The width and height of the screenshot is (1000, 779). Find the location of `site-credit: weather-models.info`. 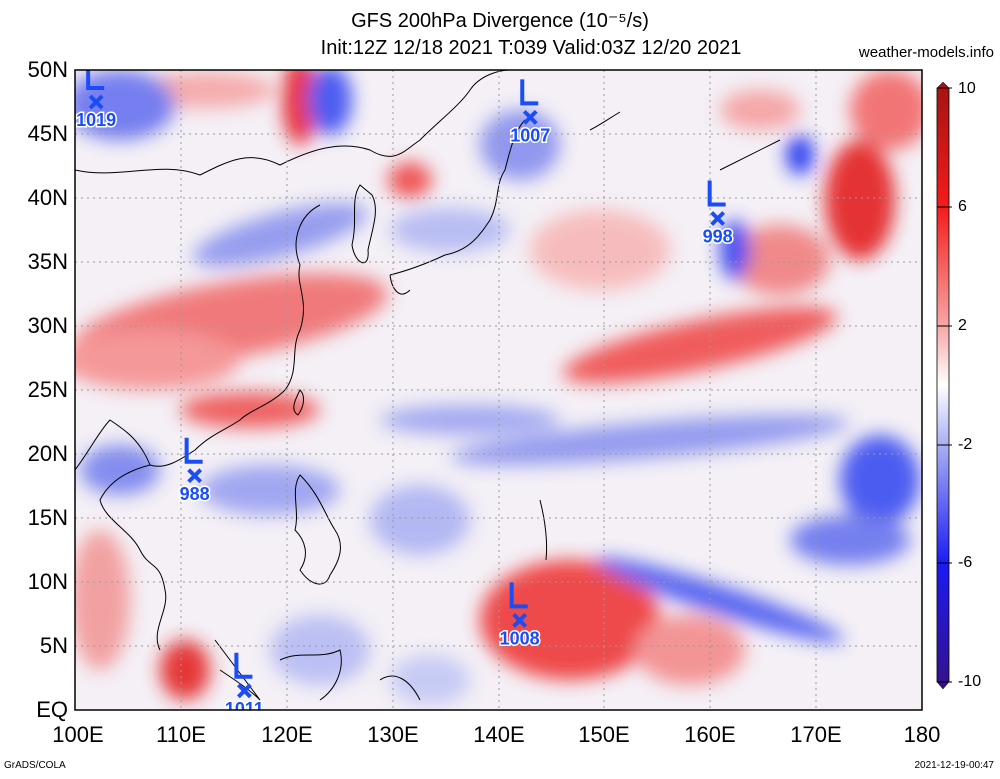

site-credit: weather-models.info is located at coordinates (926, 52).